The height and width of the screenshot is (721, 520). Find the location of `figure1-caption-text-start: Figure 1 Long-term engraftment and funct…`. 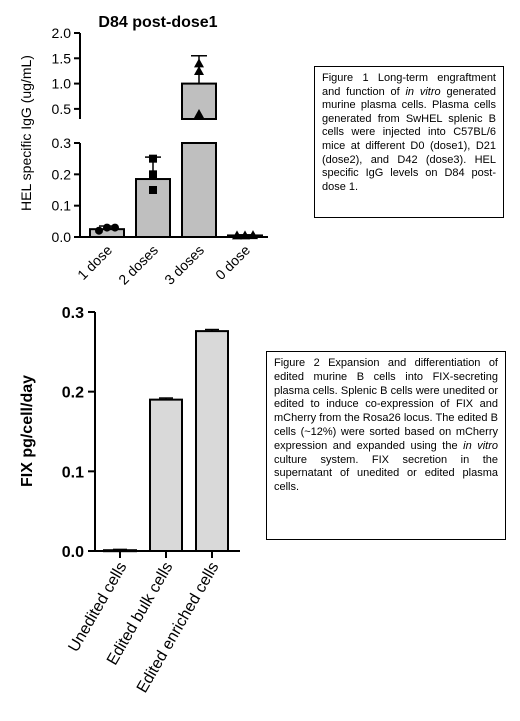

figure1-caption-text-start: Figure 1 Long-term engraftment and funct… is located at coordinates (409, 85).